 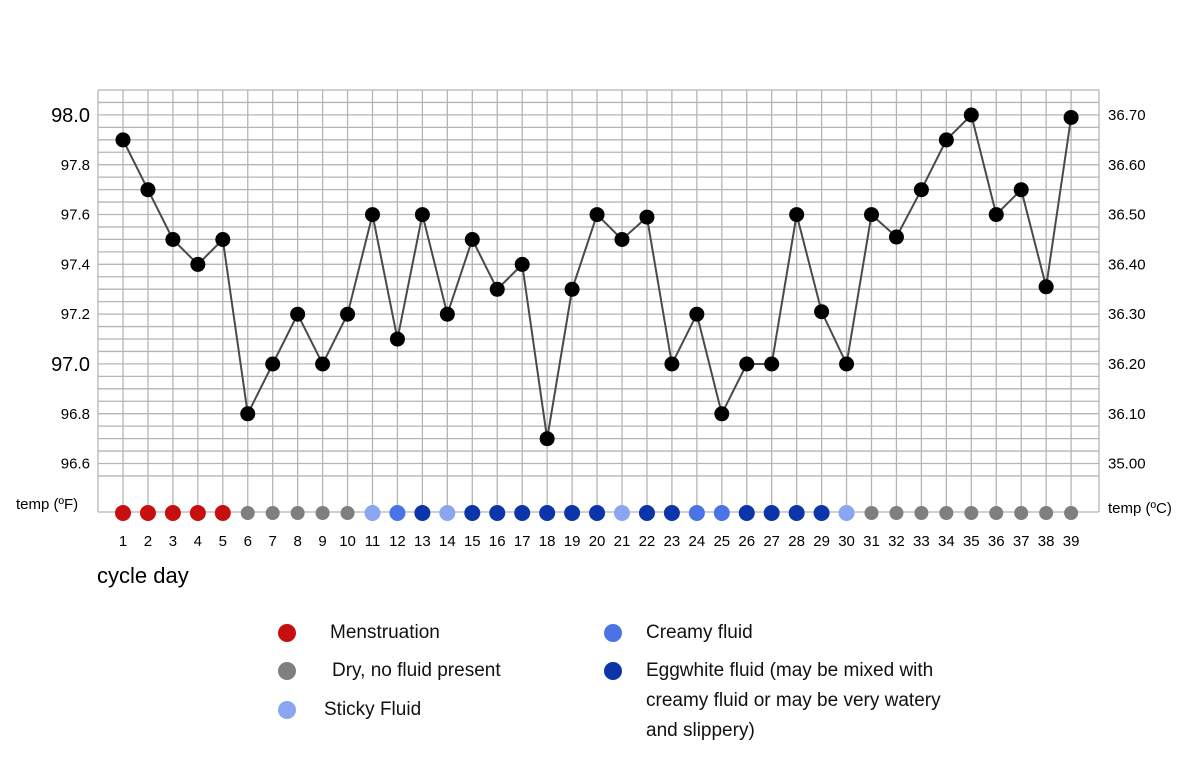 I want to click on x-tick-label: 38, so click(x=1046, y=541).